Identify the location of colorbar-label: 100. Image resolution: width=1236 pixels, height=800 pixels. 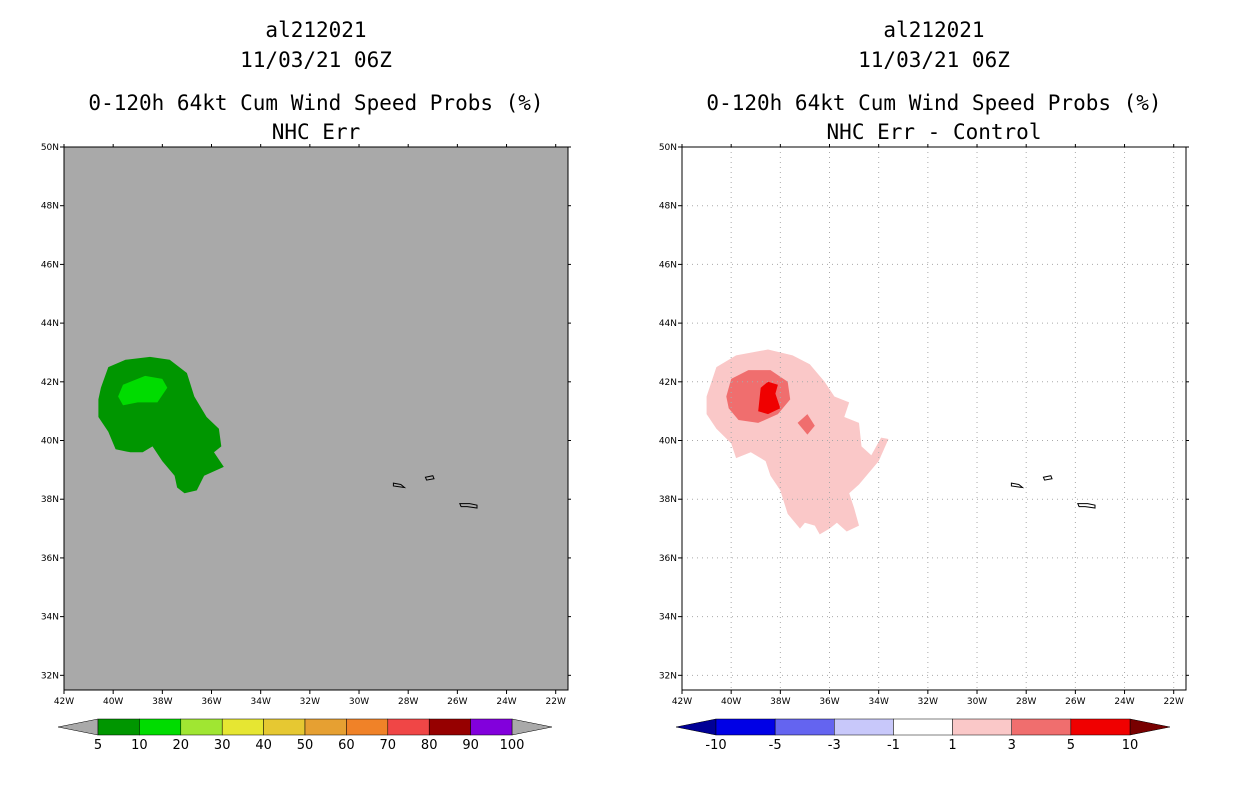
(512, 745).